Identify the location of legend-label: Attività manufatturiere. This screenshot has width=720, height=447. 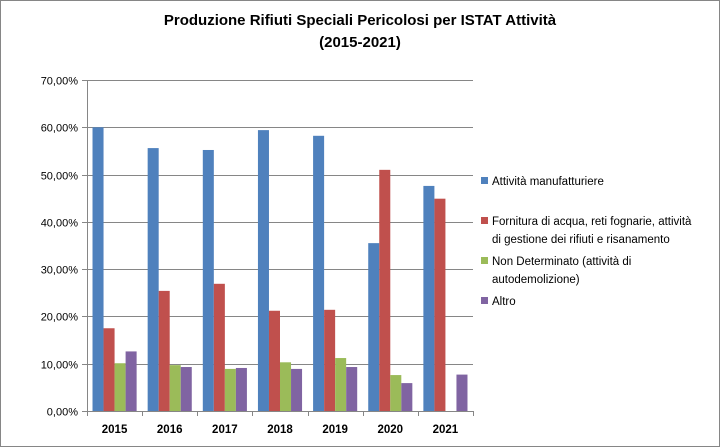
(548, 182).